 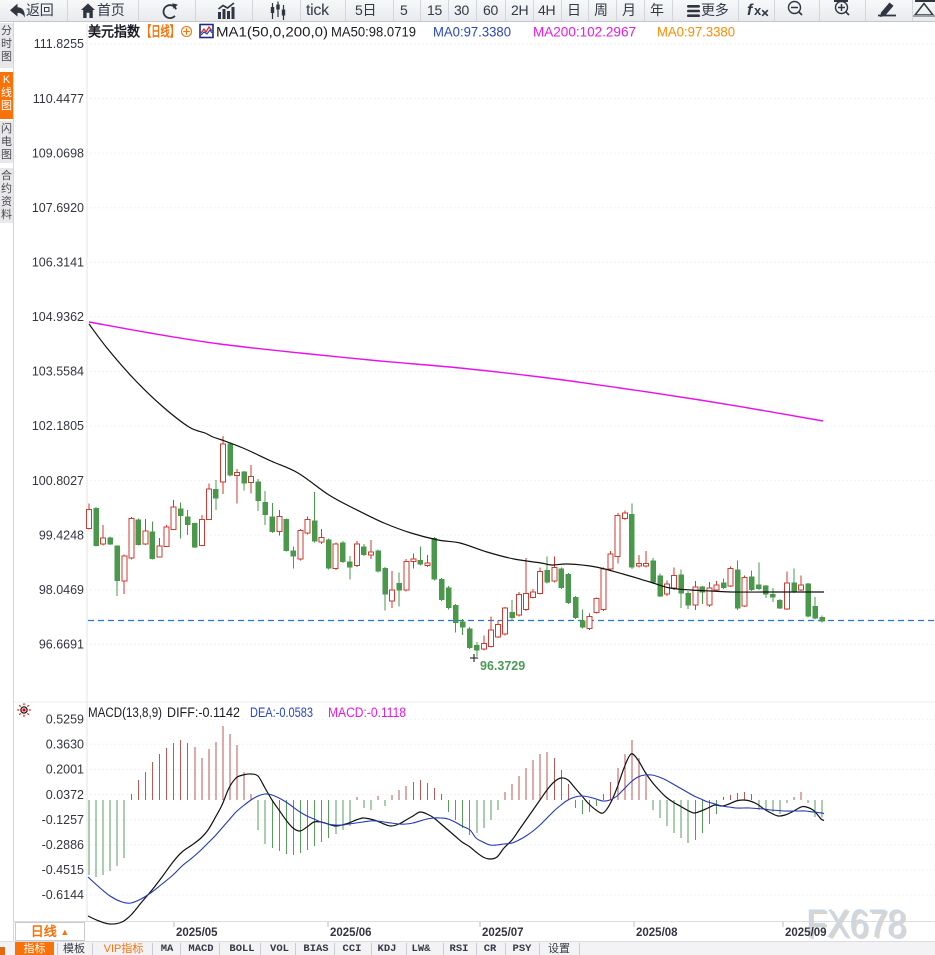 What do you see at coordinates (61, 645) in the screenshot?
I see `svg-text: 96.6691` at bounding box center [61, 645].